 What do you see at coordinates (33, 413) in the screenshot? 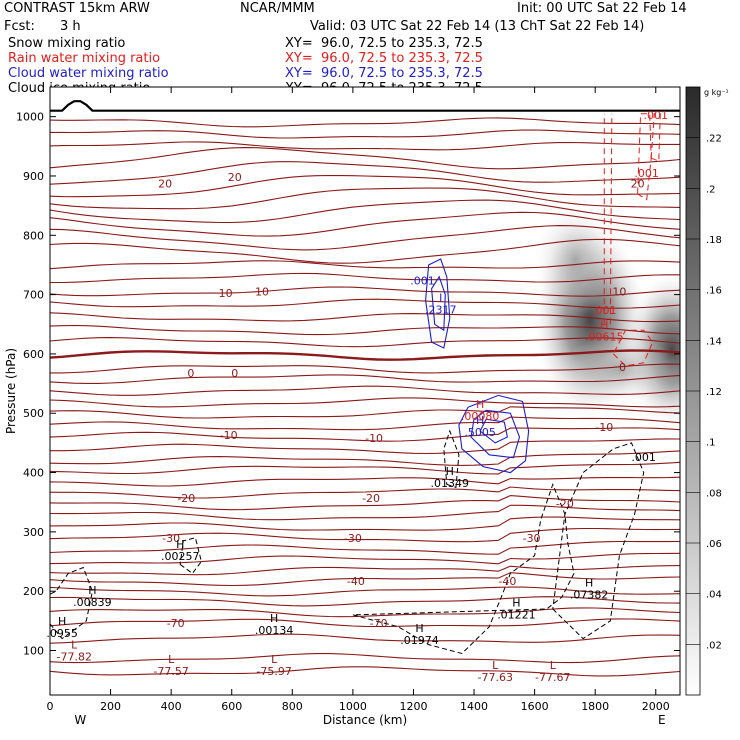
I see `y-tick-label: 500` at bounding box center [33, 413].